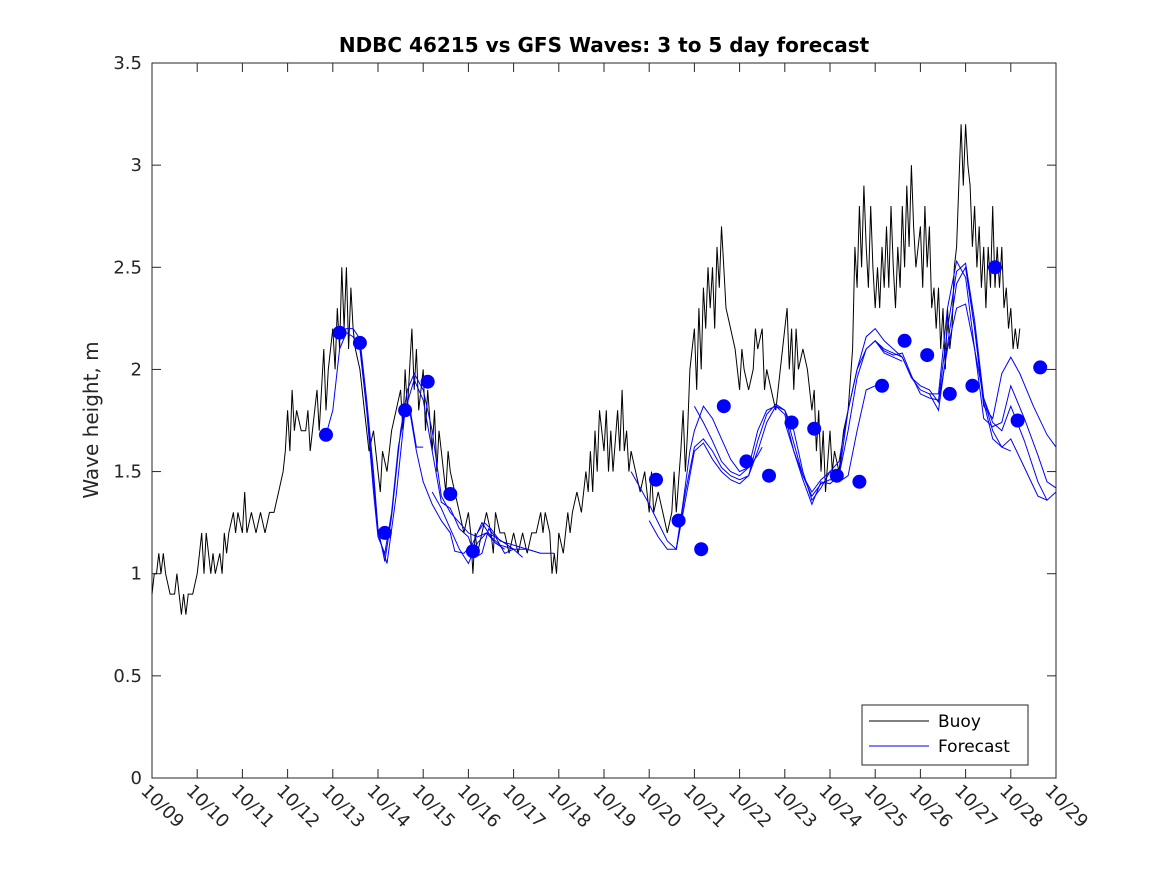  I want to click on x-tick-label: 10/19, so click(614, 807).